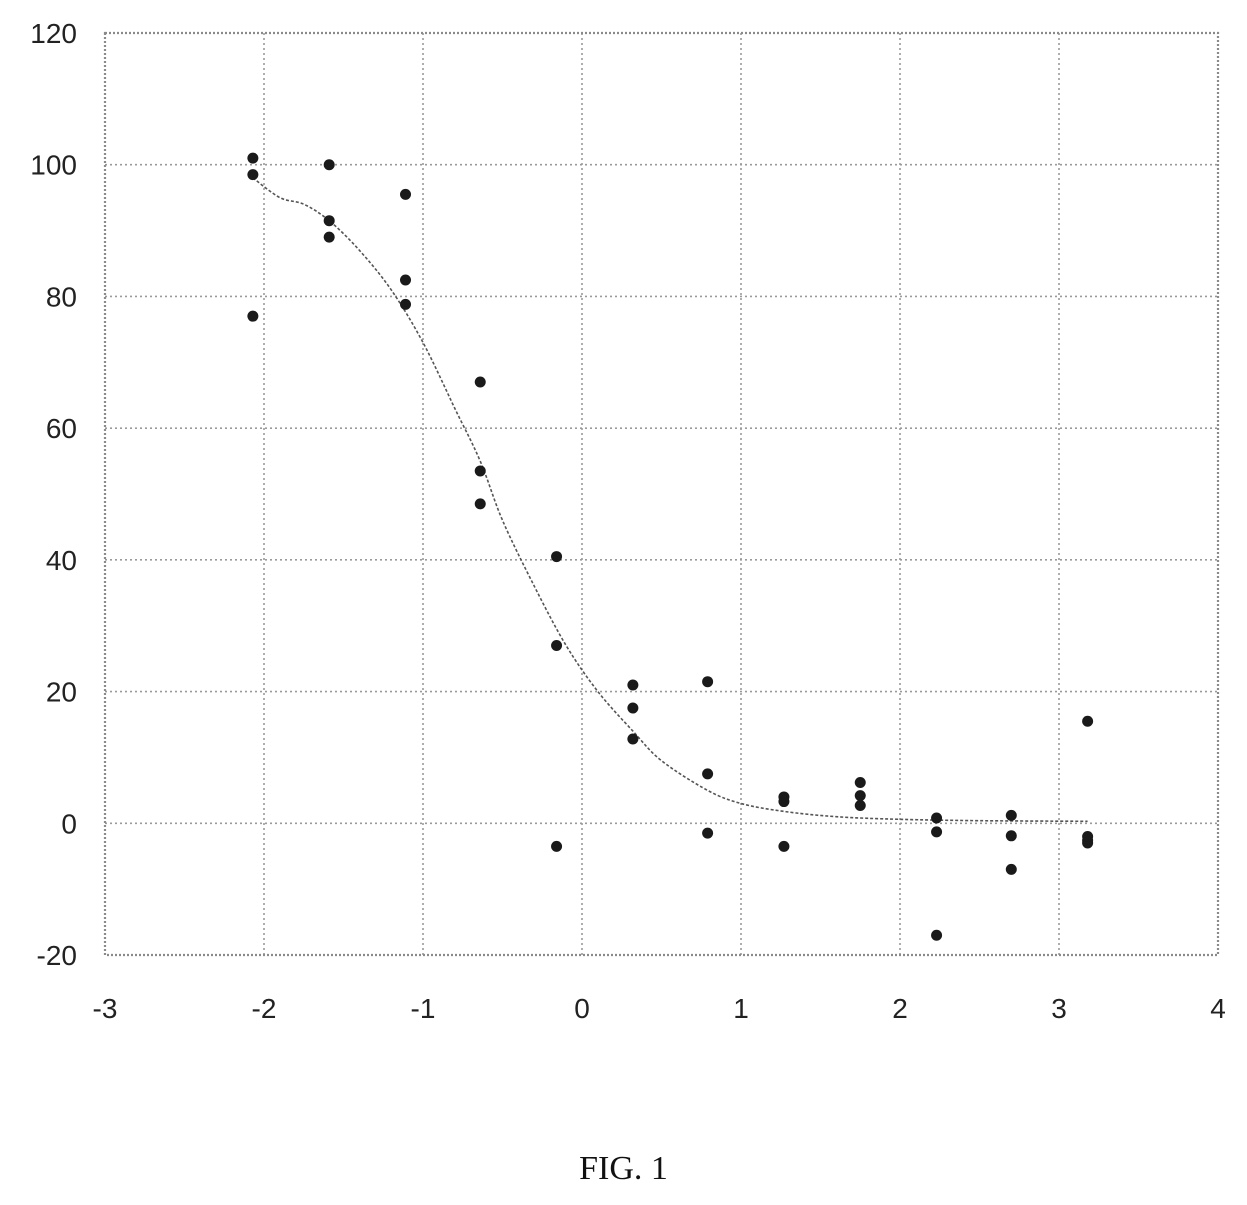 Image resolution: width=1247 pixels, height=1205 pixels. What do you see at coordinates (1218, 1008) in the screenshot?
I see `x-tick-label: 4` at bounding box center [1218, 1008].